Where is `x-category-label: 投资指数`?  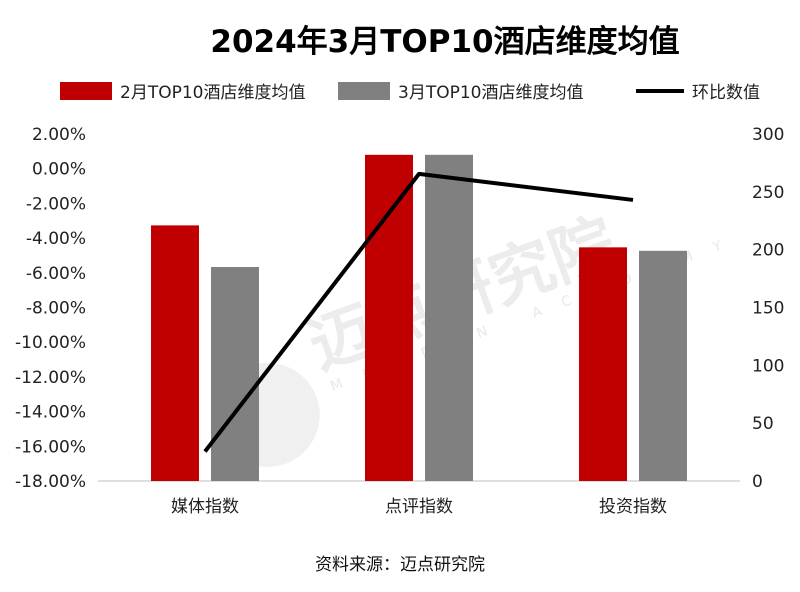 x-category-label: 投资指数 is located at coordinates (633, 507).